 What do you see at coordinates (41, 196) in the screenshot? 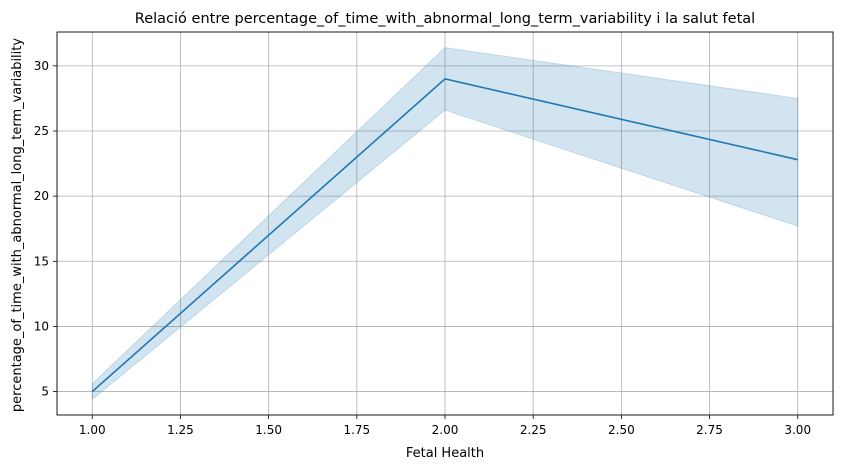
I see `y-tick-label: 20` at bounding box center [41, 196].